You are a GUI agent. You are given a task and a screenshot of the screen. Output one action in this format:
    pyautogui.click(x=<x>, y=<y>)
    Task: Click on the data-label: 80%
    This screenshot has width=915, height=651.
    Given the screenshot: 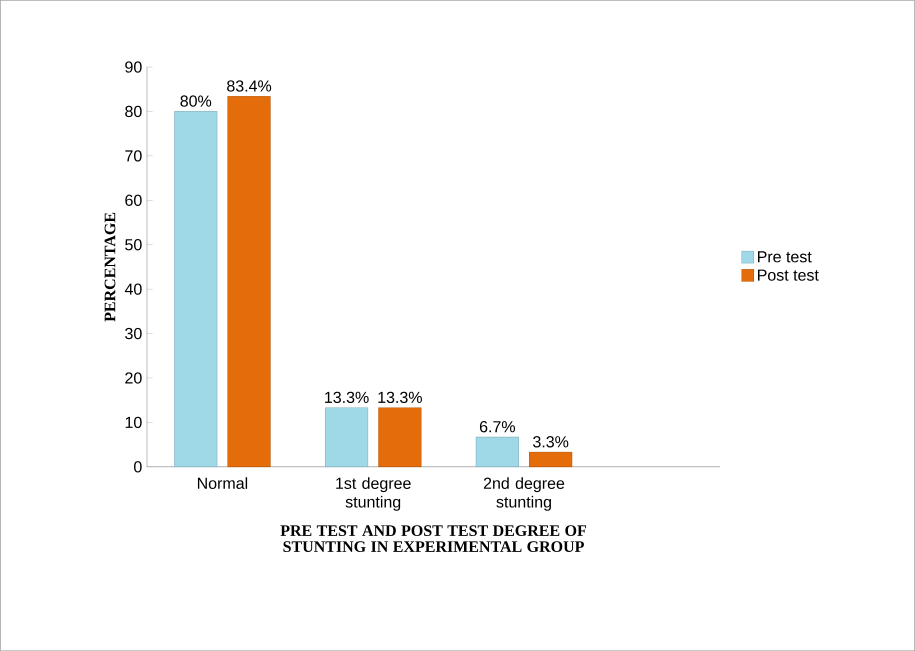 What is the action you would take?
    pyautogui.click(x=196, y=101)
    